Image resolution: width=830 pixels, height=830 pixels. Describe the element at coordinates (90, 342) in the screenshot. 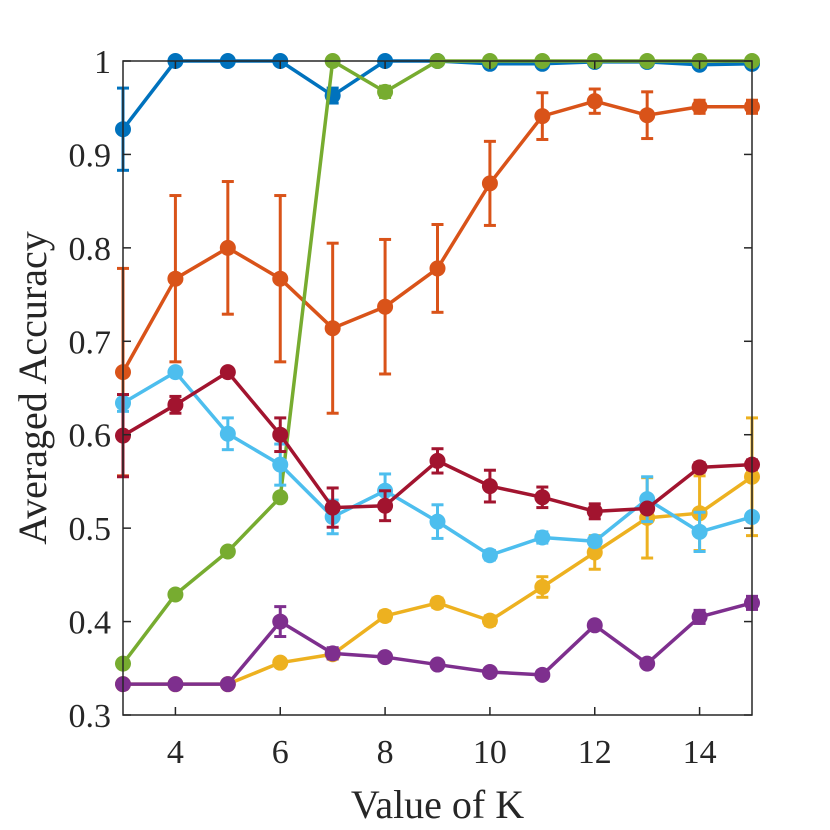

I see `y-tick-label: 0.7` at that location.